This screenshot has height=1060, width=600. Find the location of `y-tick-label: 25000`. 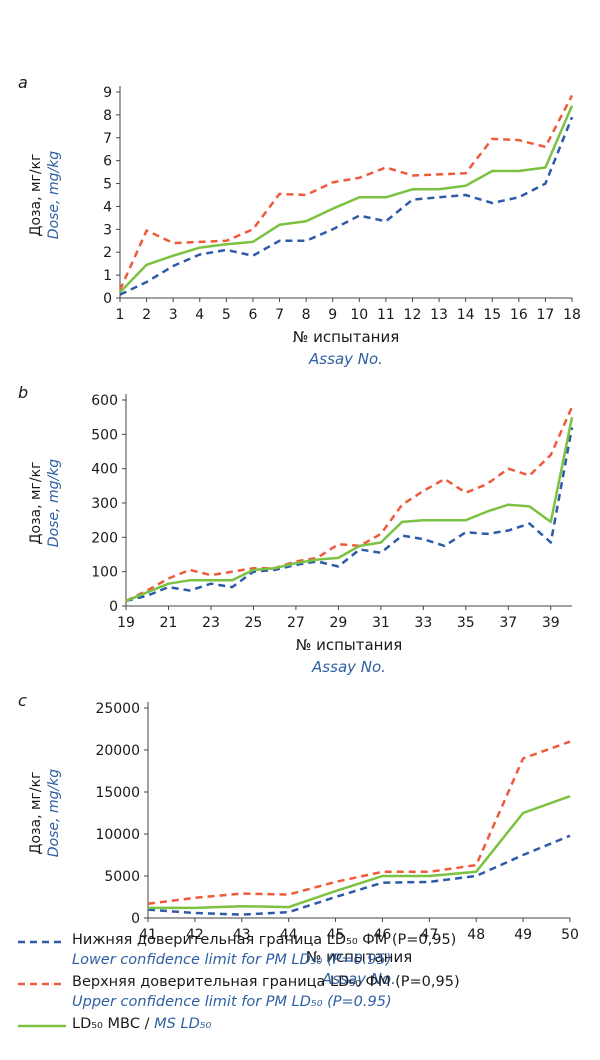

y-tick-label: 25000 is located at coordinates (117, 709).